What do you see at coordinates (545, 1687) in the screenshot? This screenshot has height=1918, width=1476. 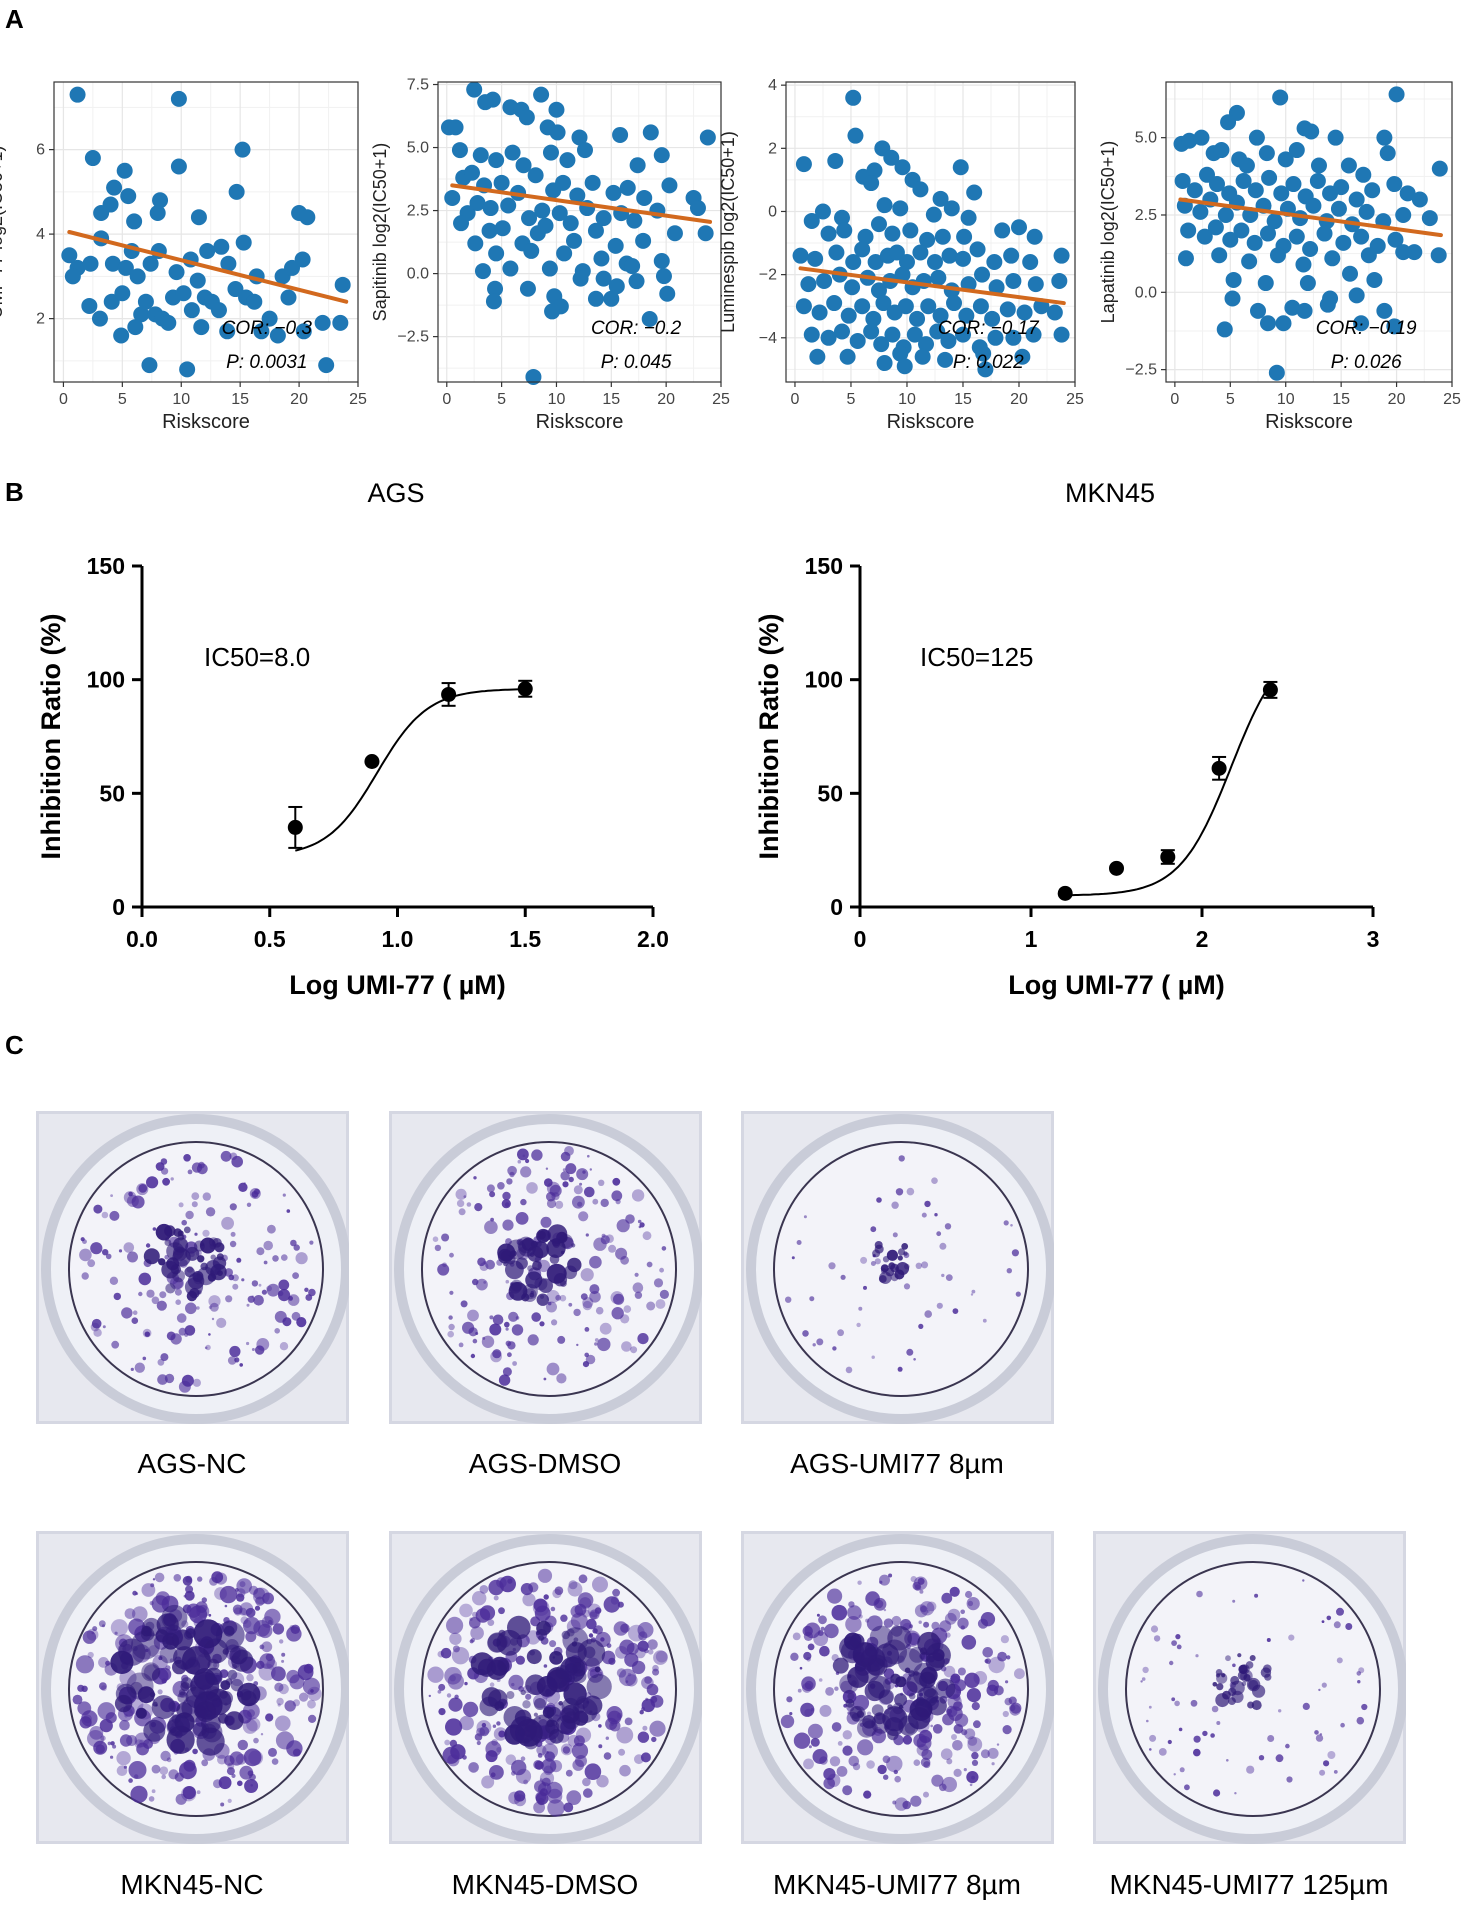 I see `photo-mkn45-dmso` at bounding box center [545, 1687].